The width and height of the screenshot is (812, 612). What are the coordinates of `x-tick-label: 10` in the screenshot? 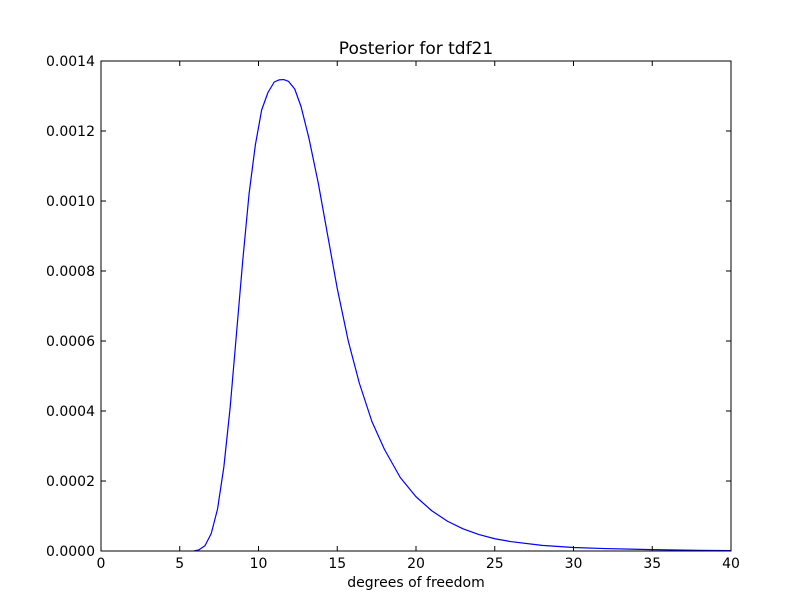 It's located at (259, 564).